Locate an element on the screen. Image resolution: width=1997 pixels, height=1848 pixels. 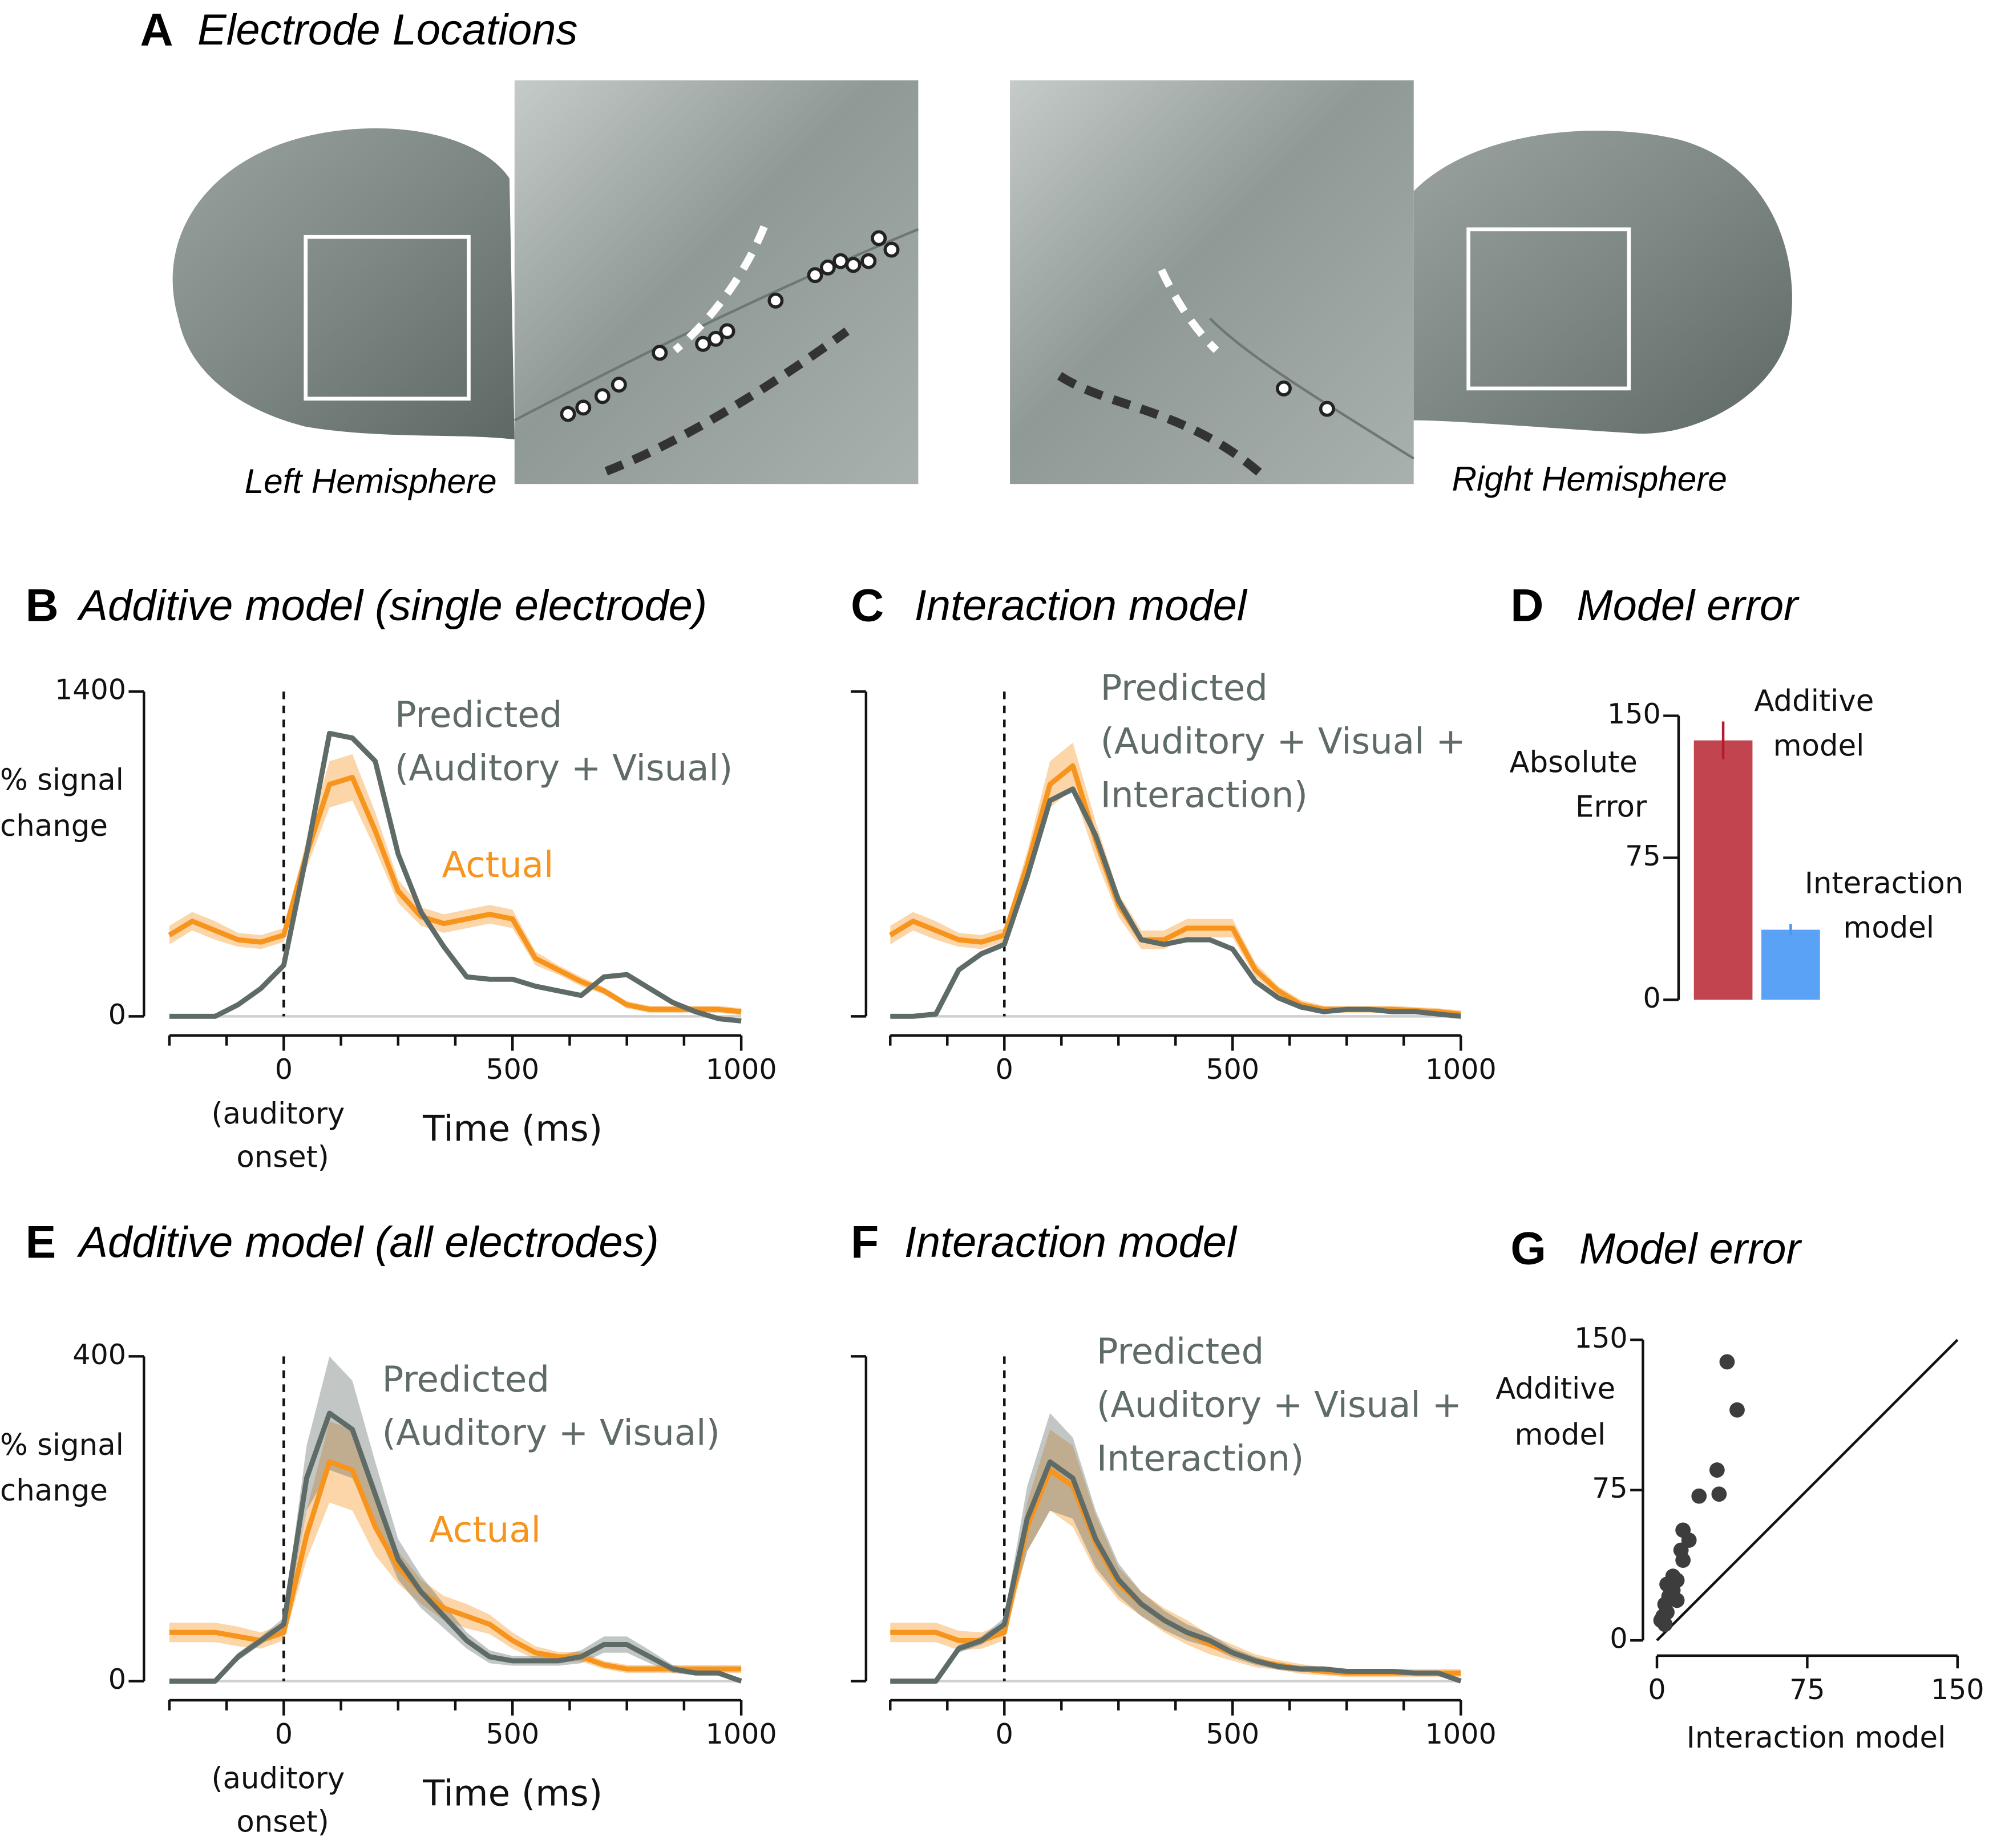
hemisphere-label: Right Hemisphere is located at coordinates (1590, 479).